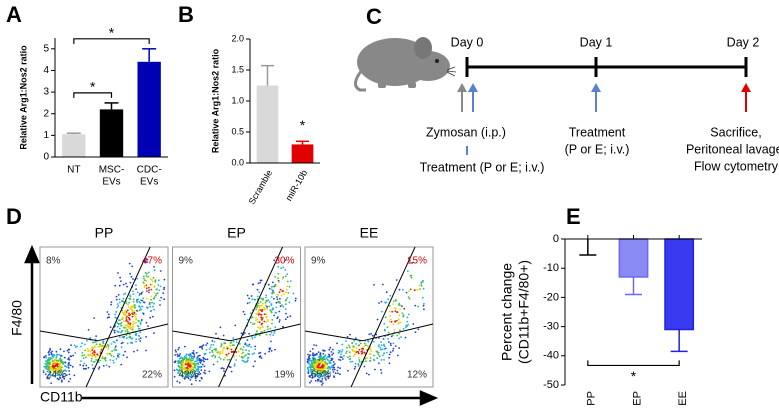  I want to click on x-tick-label: Scramble, so click(261, 187).